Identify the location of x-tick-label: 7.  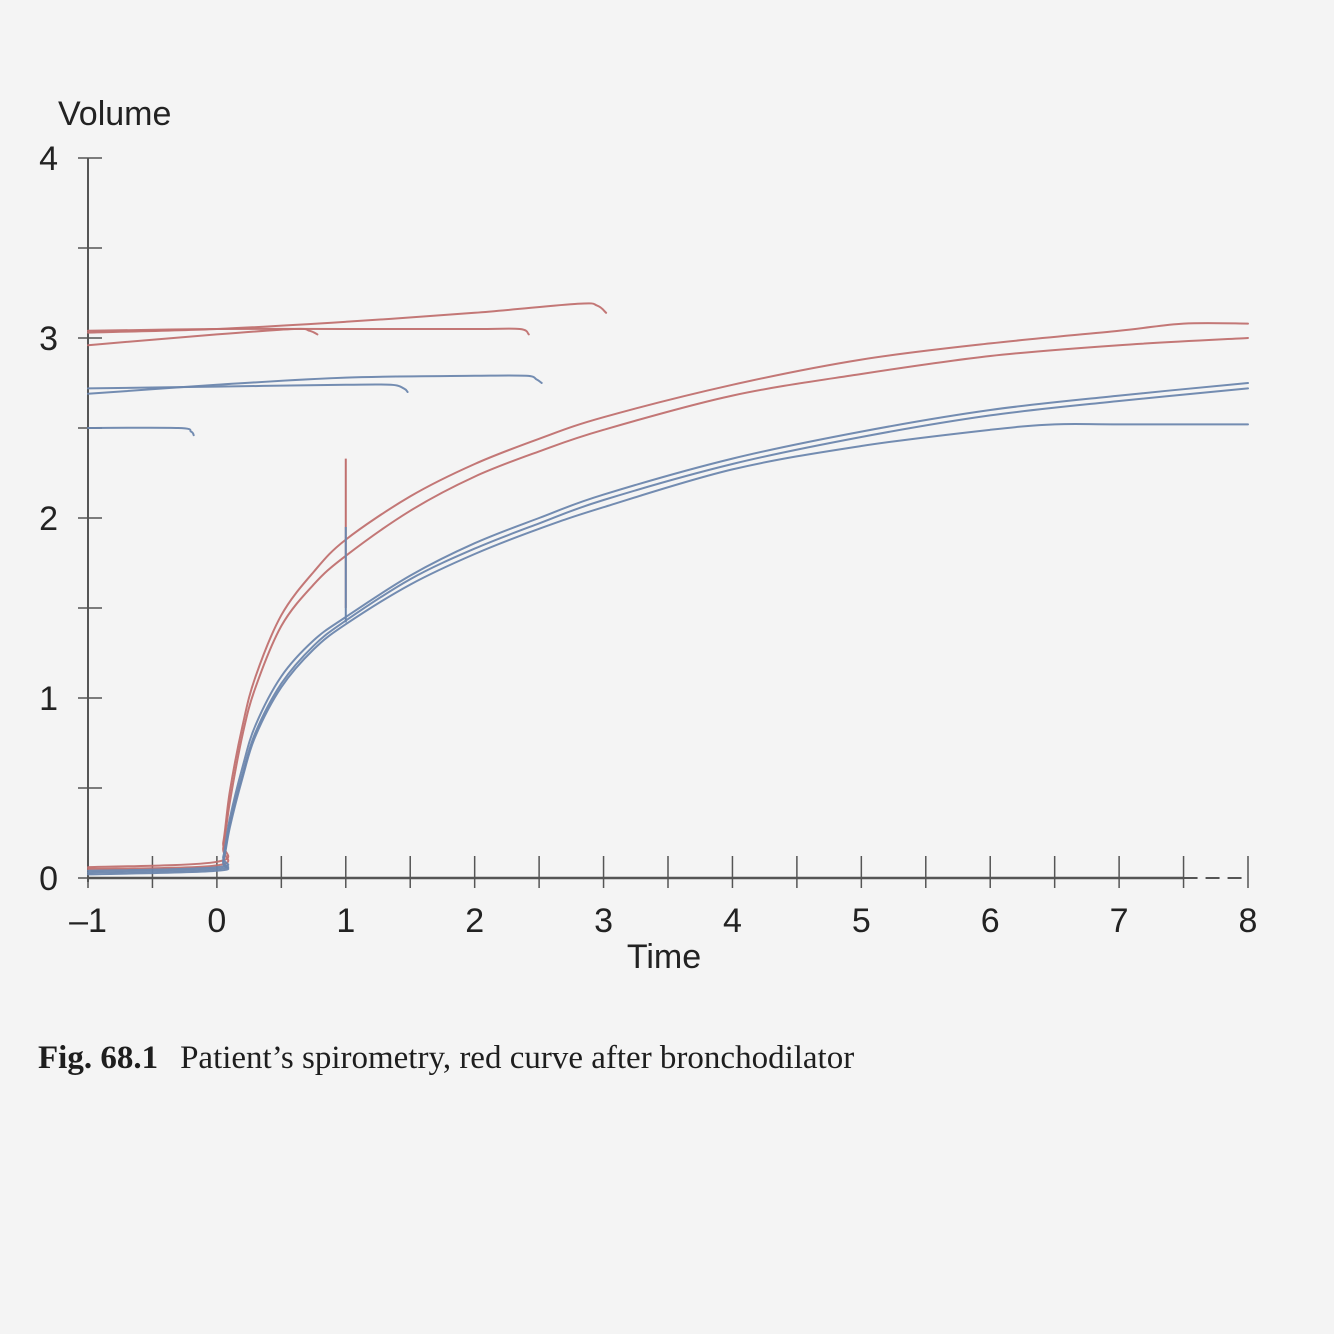
(1119, 921).